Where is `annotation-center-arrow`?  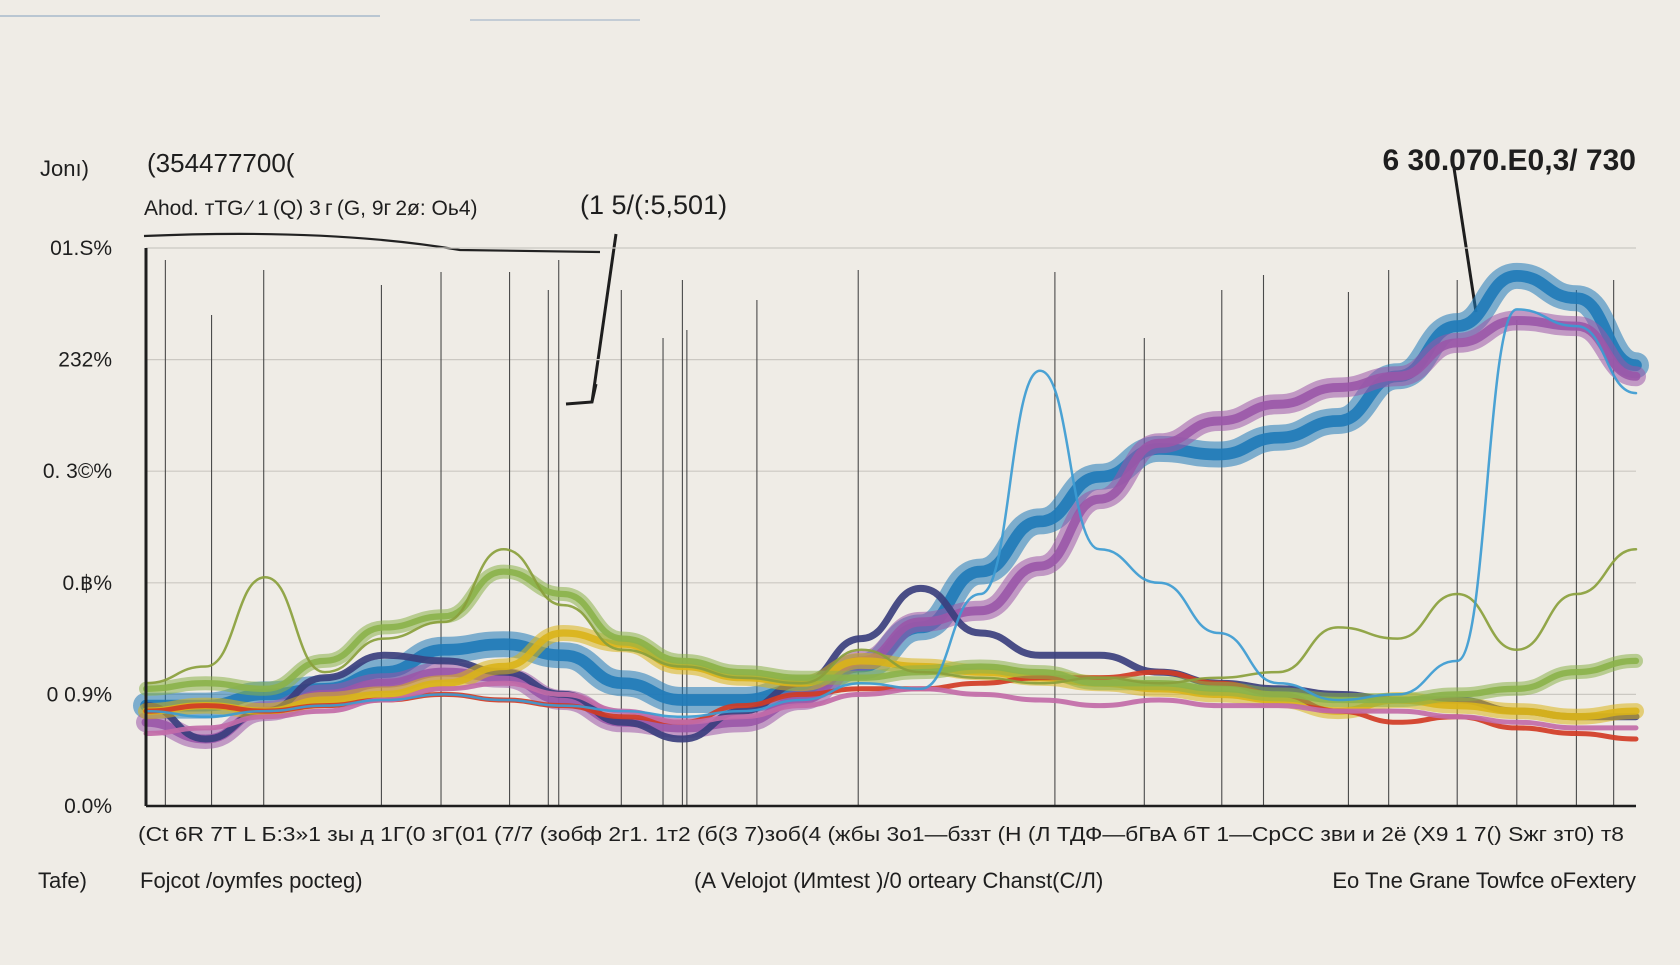
annotation-center-arrow is located at coordinates (591, 319).